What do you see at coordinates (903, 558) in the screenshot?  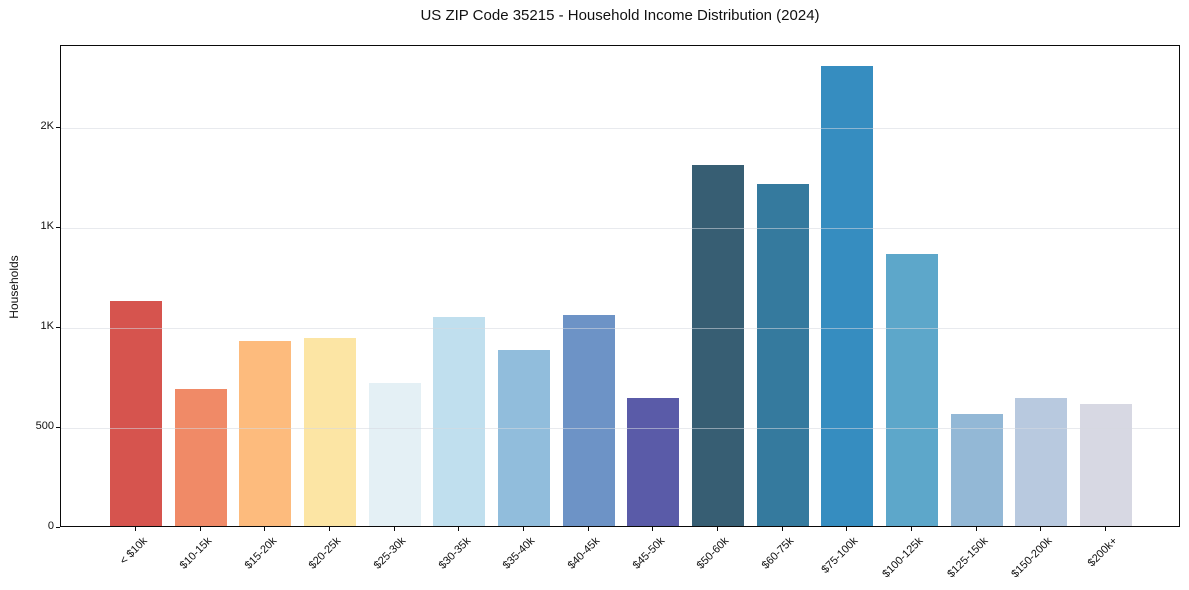 I see `x-tick-label: $100-125k` at bounding box center [903, 558].